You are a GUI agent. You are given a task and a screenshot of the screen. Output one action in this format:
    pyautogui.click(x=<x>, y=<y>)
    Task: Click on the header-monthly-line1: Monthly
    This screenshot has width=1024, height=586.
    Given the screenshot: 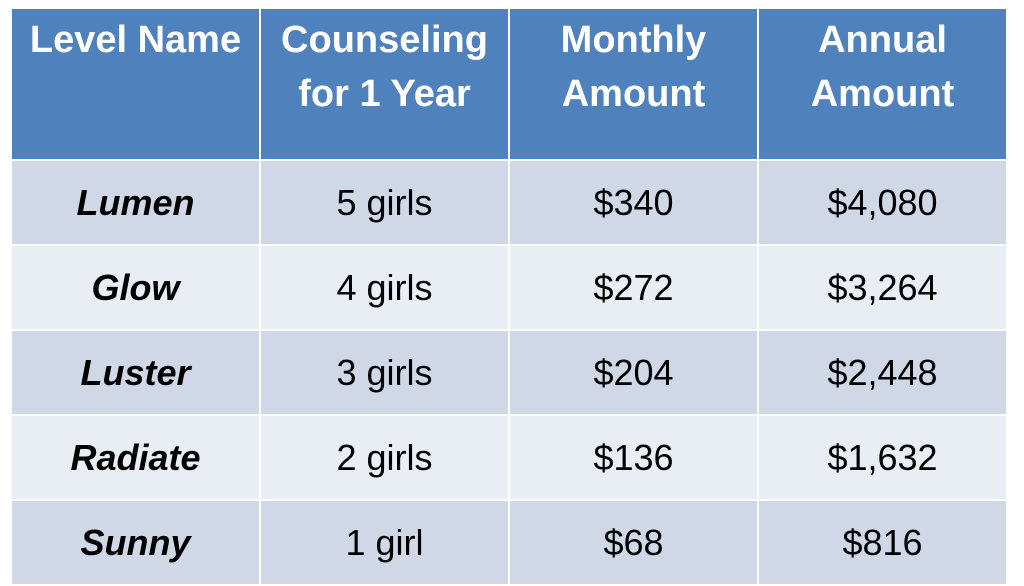 What is the action you would take?
    pyautogui.click(x=633, y=40)
    